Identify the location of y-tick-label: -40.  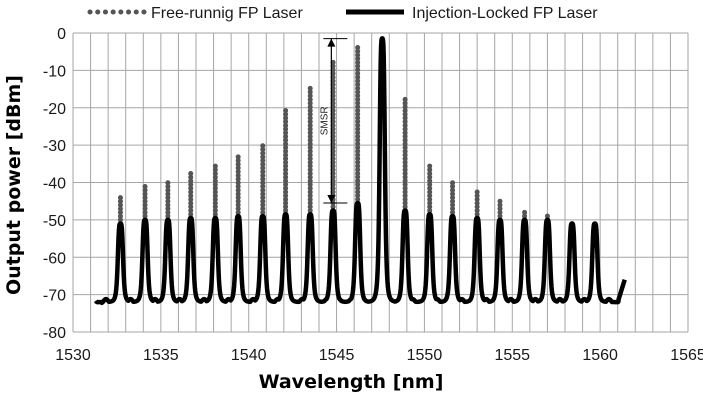
(54, 184).